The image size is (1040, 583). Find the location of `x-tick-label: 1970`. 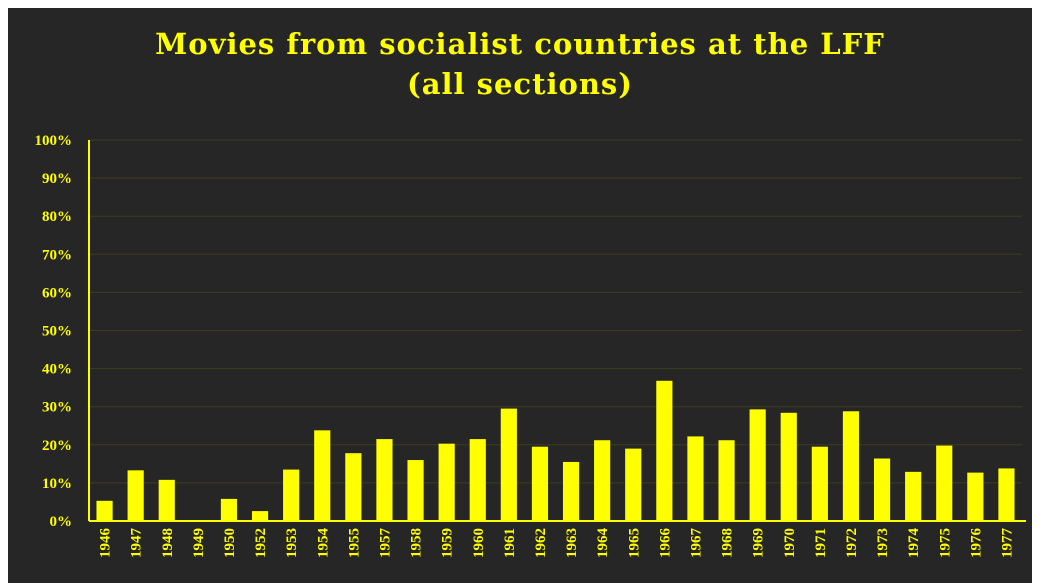

x-tick-label: 1970 is located at coordinates (790, 543).